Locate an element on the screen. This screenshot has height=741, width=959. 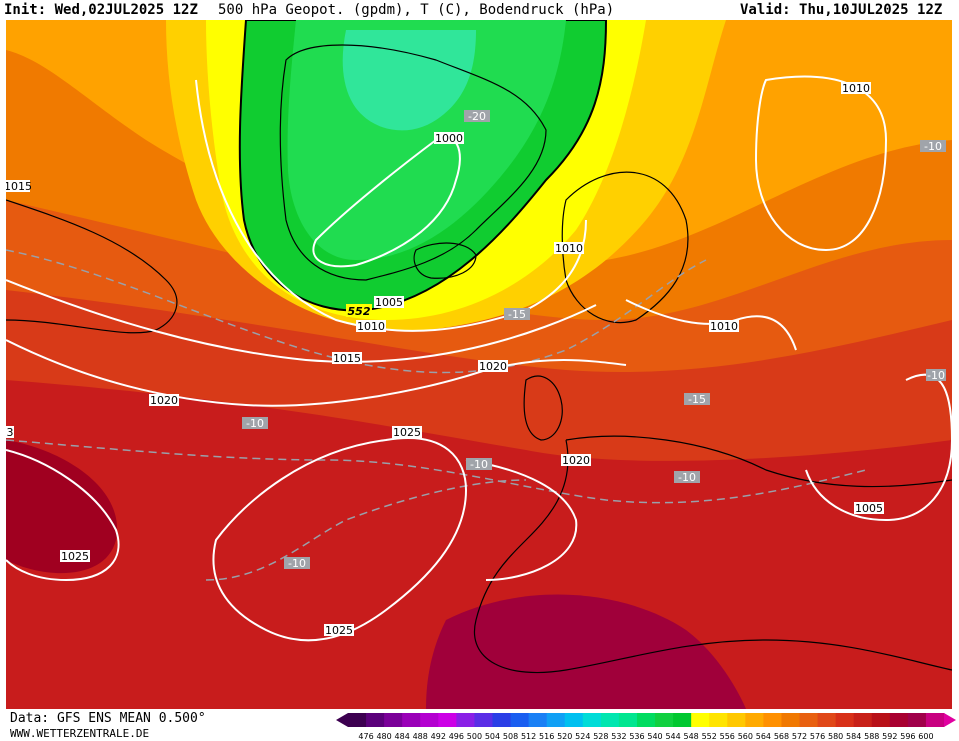
temperature-label: -20 is located at coordinates (477, 116).